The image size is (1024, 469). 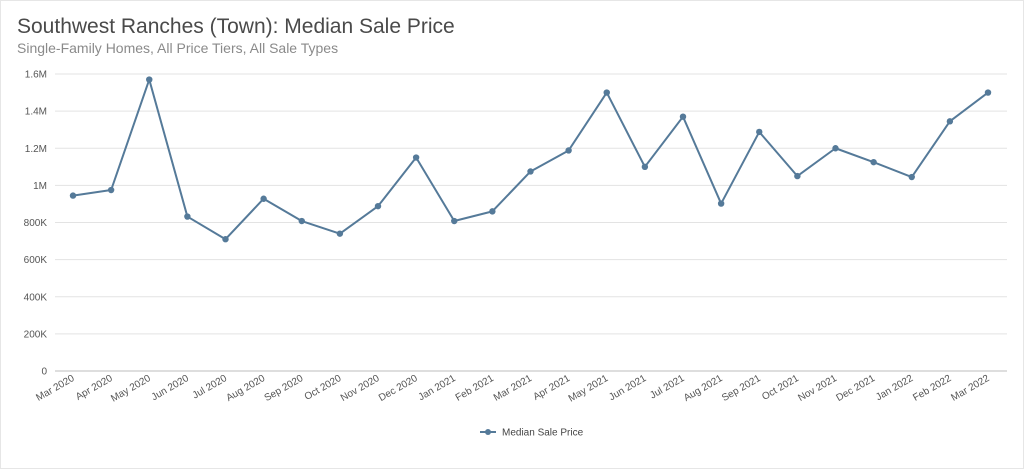 I want to click on x-tick-label: Oct 2021, so click(x=780, y=388).